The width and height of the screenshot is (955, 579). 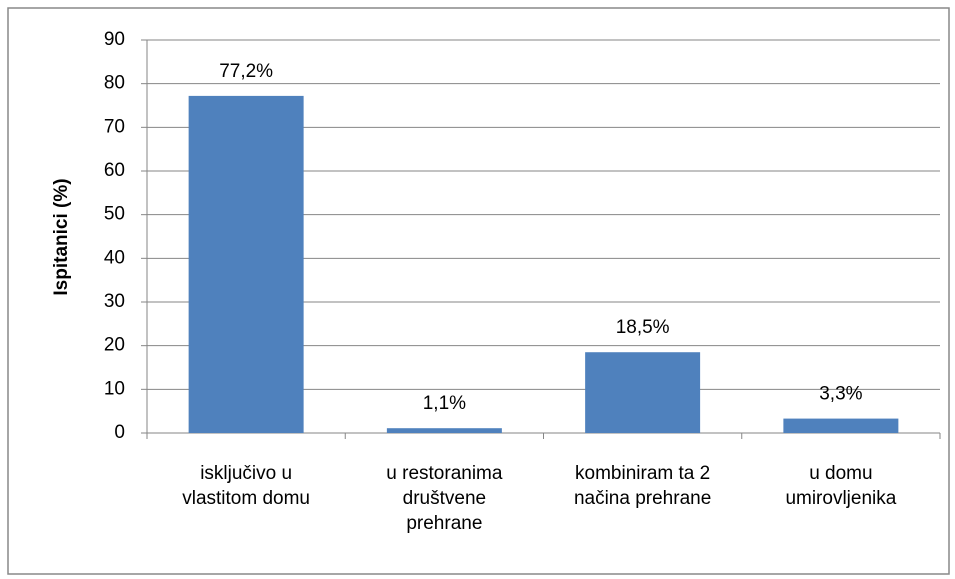 What do you see at coordinates (61, 236) in the screenshot?
I see `y-axis-label: Ispitanici (%)` at bounding box center [61, 236].